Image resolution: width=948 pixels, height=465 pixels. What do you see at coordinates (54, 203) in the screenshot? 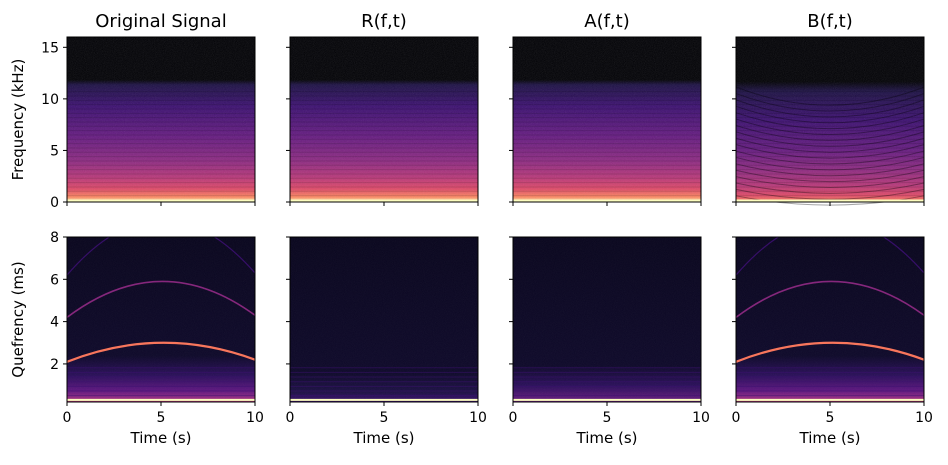
I see `y-tick-label: 0` at bounding box center [54, 203].